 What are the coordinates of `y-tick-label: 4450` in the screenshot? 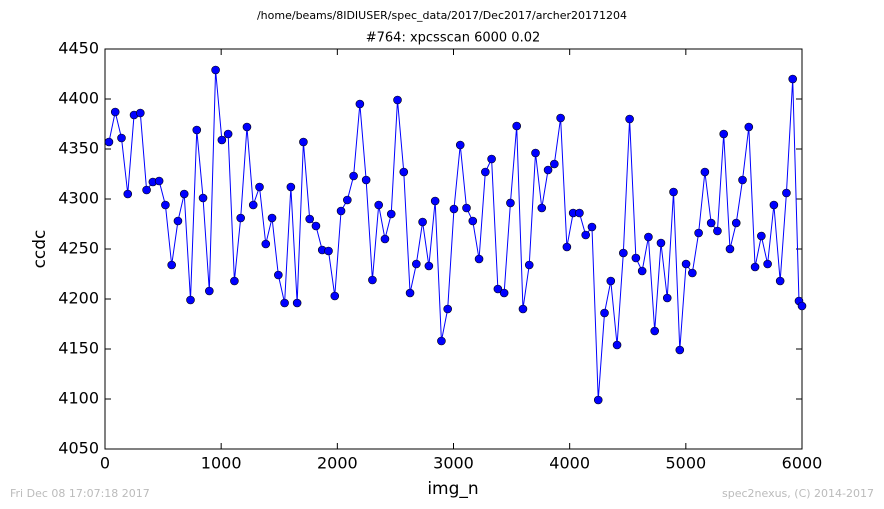 It's located at (78, 48).